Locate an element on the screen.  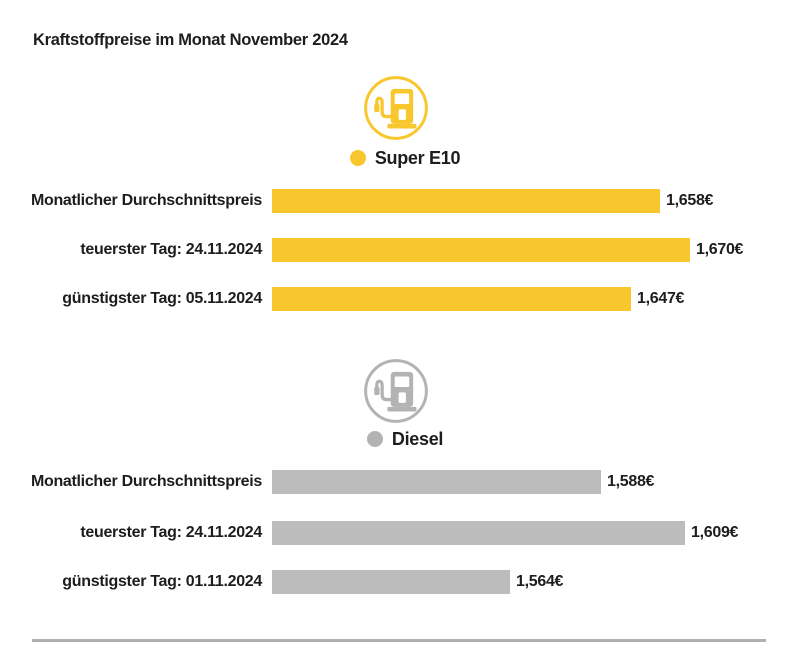
bar-row: günstigster Tag: 01.11.2024 1,564€ is located at coordinates (405, 582).